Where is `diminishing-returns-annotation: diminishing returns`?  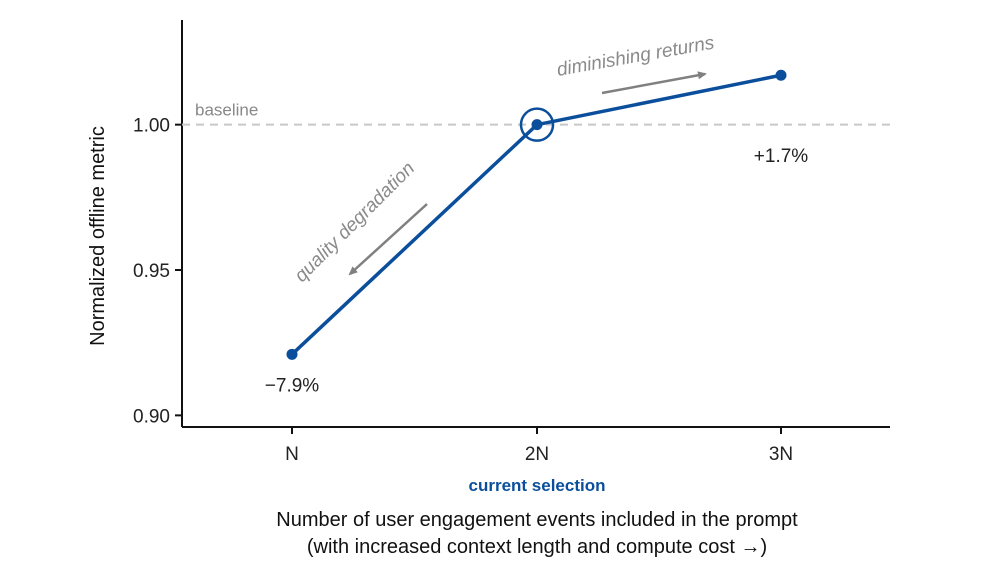 diminishing-returns-annotation: diminishing returns is located at coordinates (635, 56).